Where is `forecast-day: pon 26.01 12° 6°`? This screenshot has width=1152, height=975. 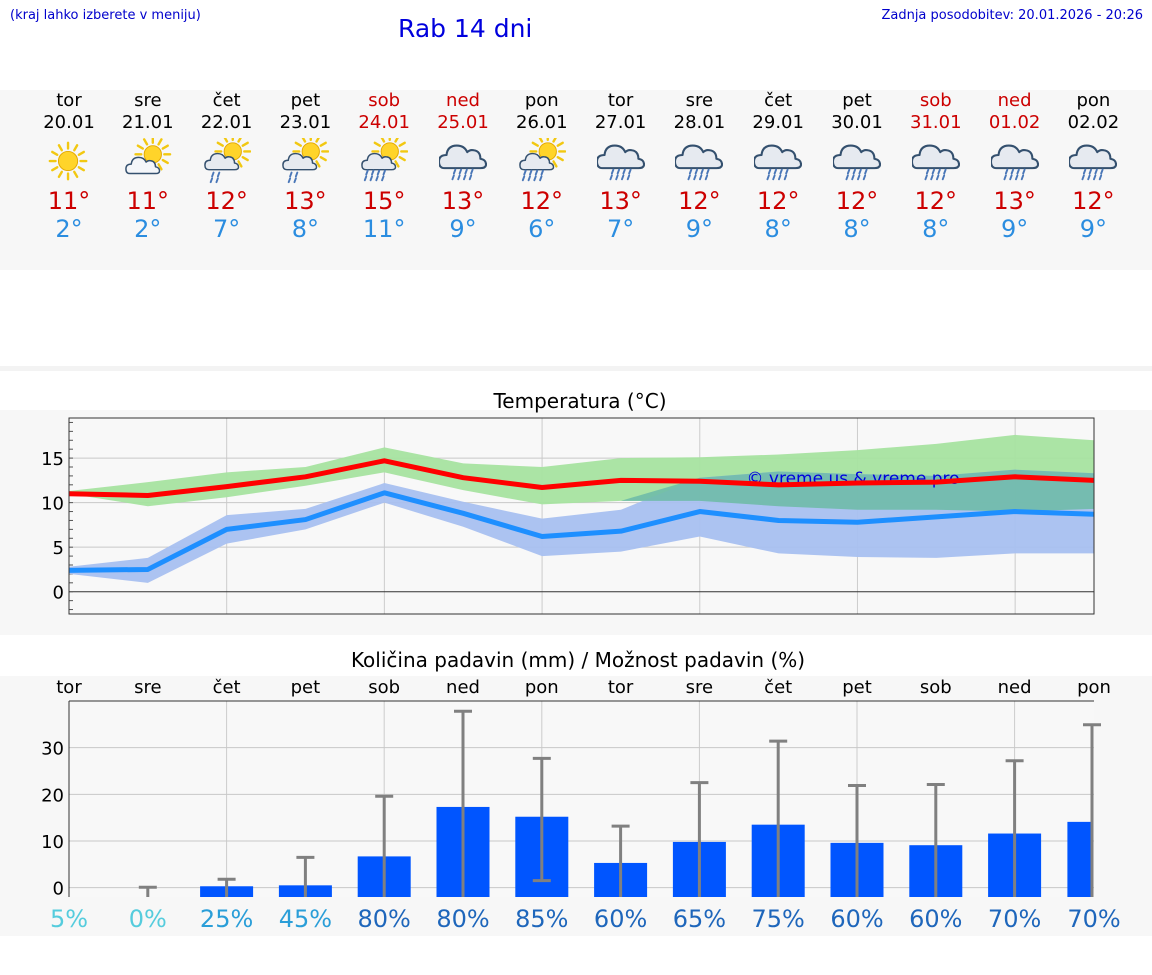
forecast-day: pon 26.01 12° 6° is located at coordinates (542, 166).